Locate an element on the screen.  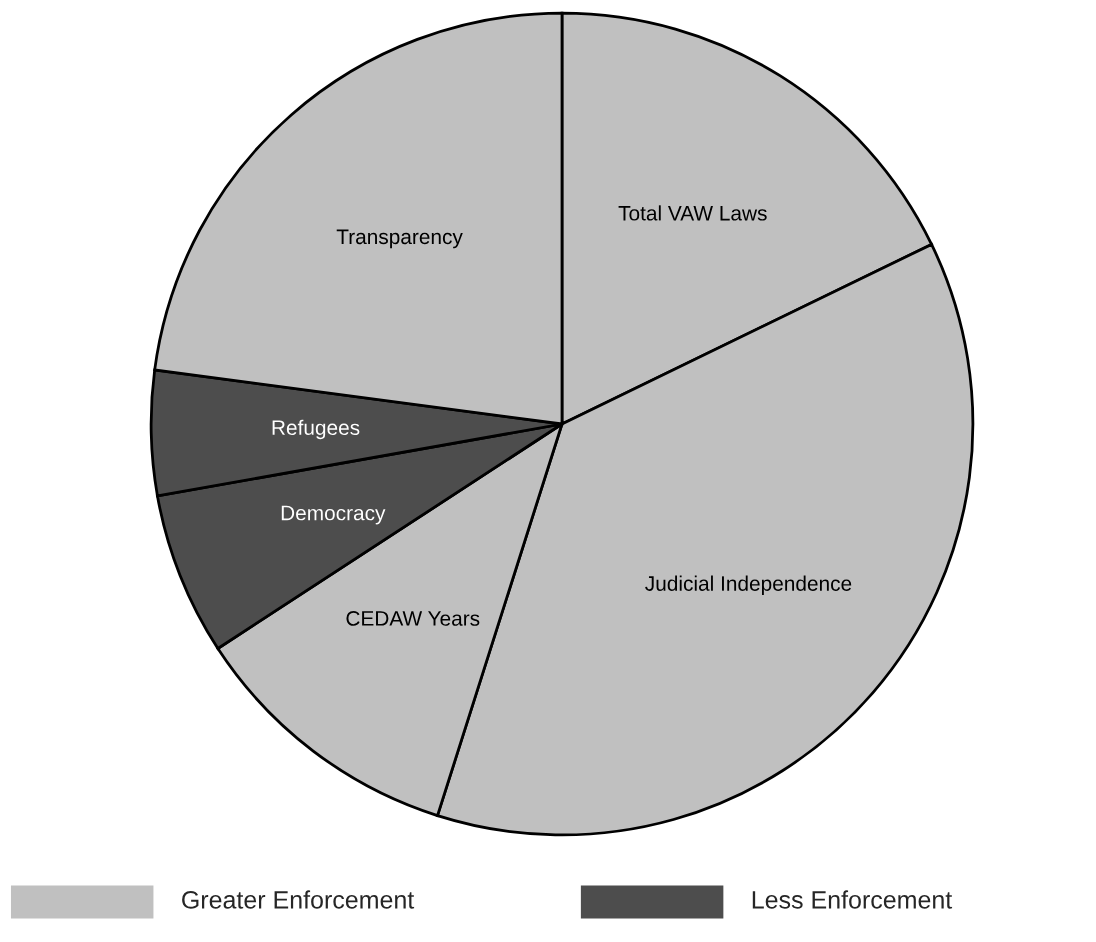
text: Greater Enforcement is located at coordinates (298, 899).